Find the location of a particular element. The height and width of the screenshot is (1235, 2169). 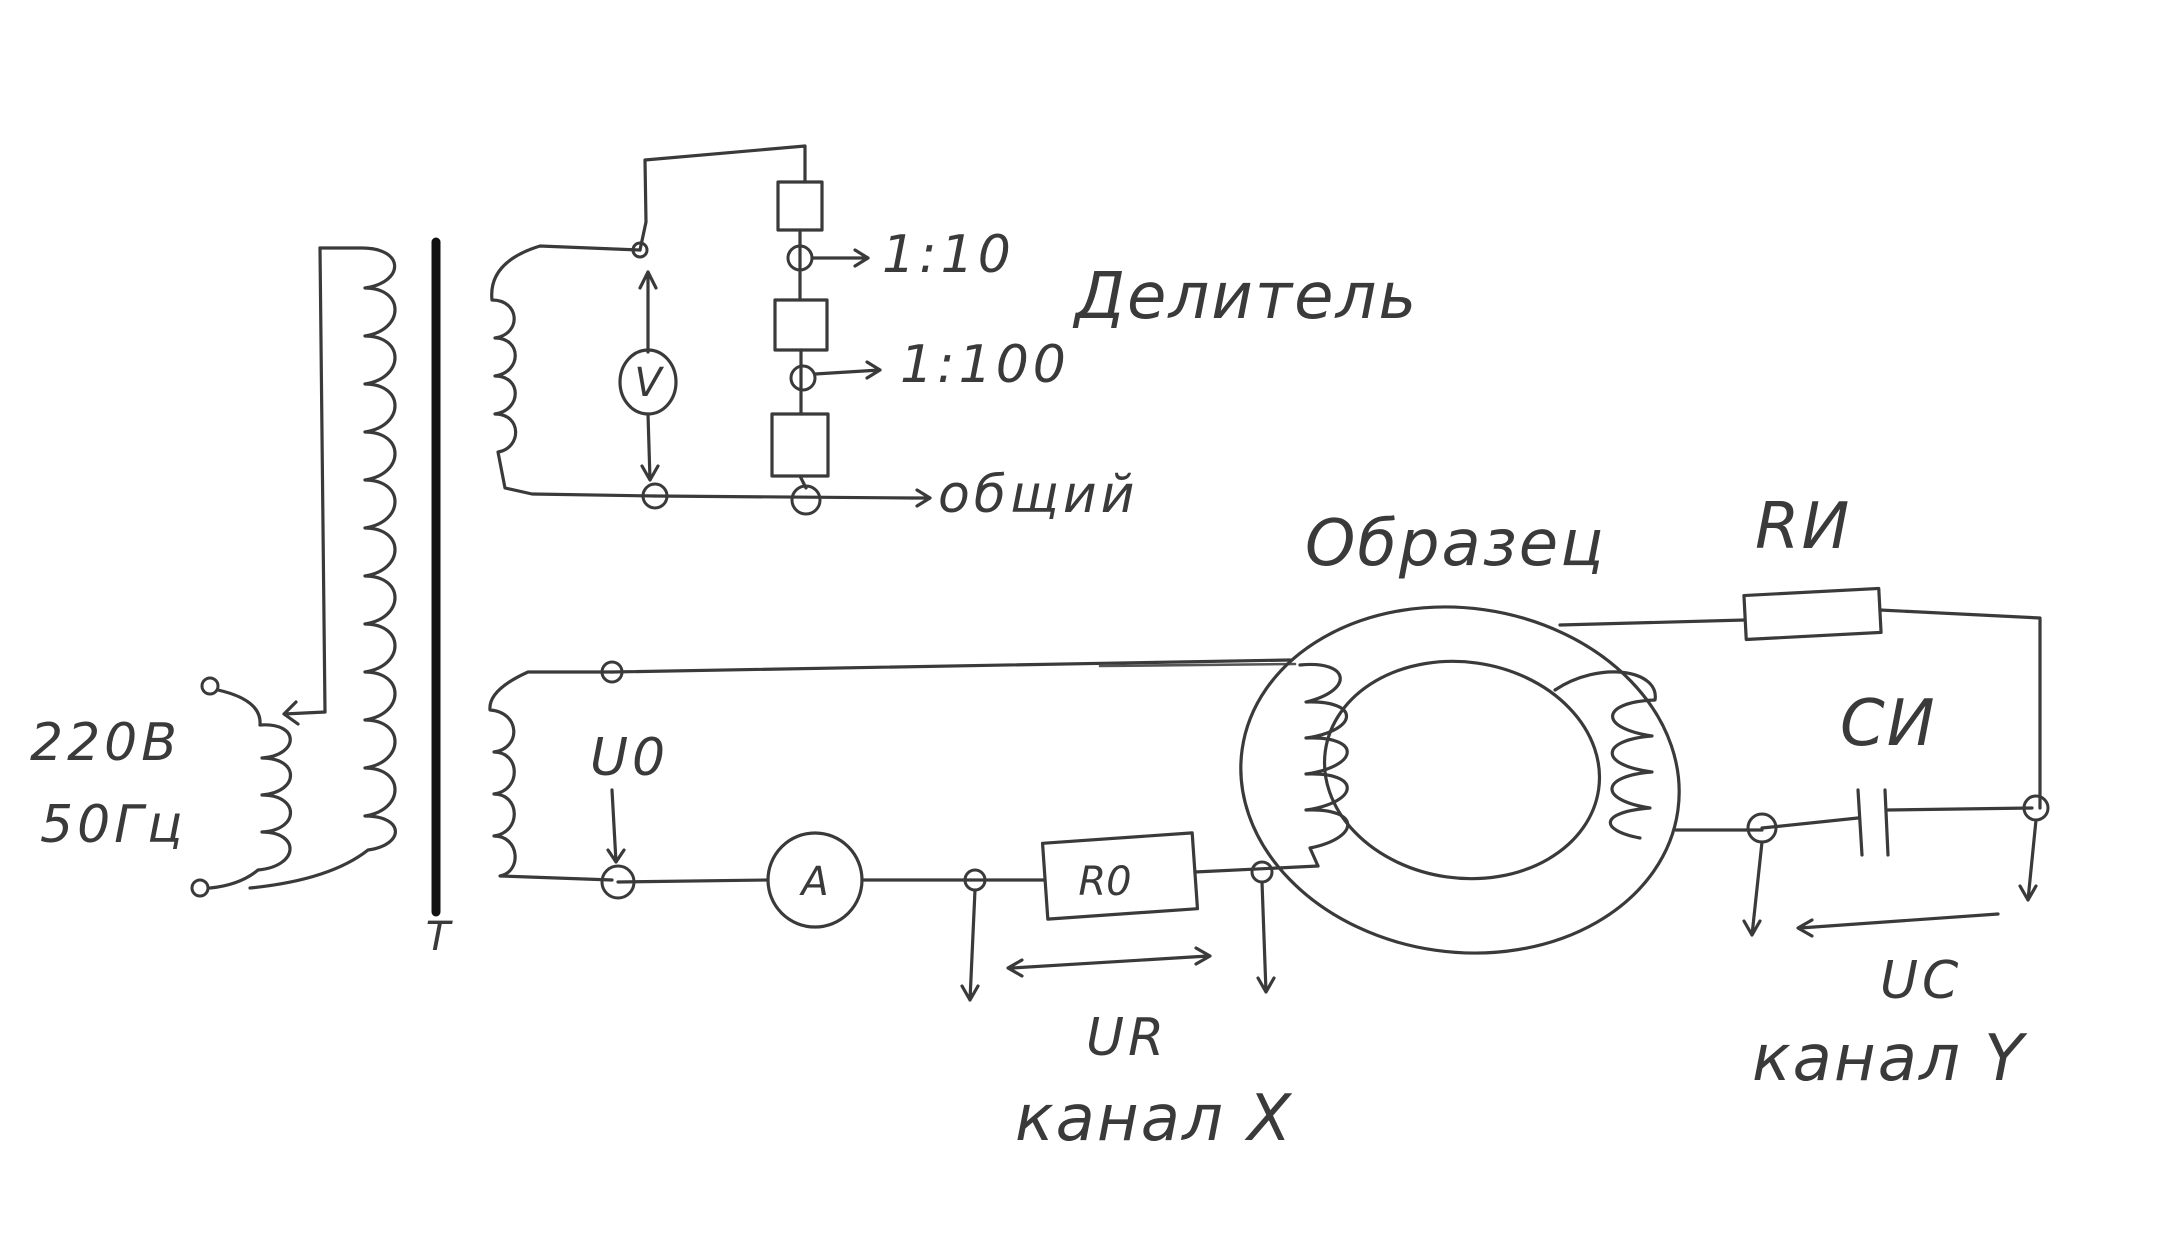

capacitor-plate-right is located at coordinates (1886, 822).